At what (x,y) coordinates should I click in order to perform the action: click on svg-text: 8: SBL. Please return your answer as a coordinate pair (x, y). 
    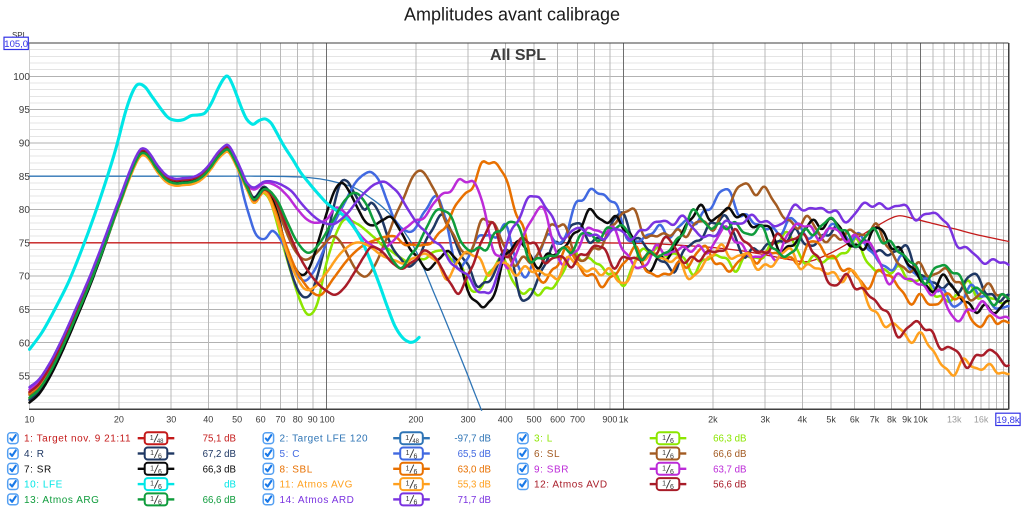
    Looking at the image, I should click on (296, 469).